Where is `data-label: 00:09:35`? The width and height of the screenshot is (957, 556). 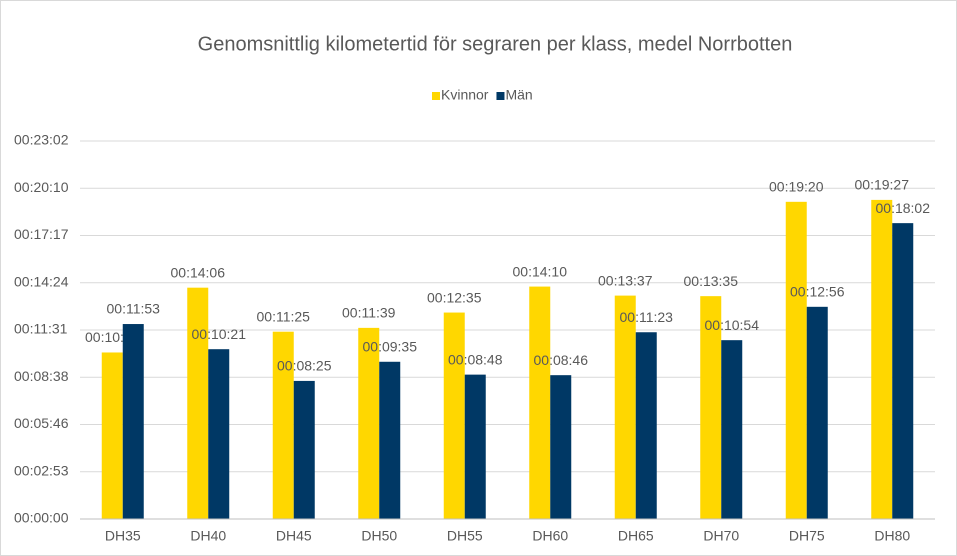 data-label: 00:09:35 is located at coordinates (390, 346).